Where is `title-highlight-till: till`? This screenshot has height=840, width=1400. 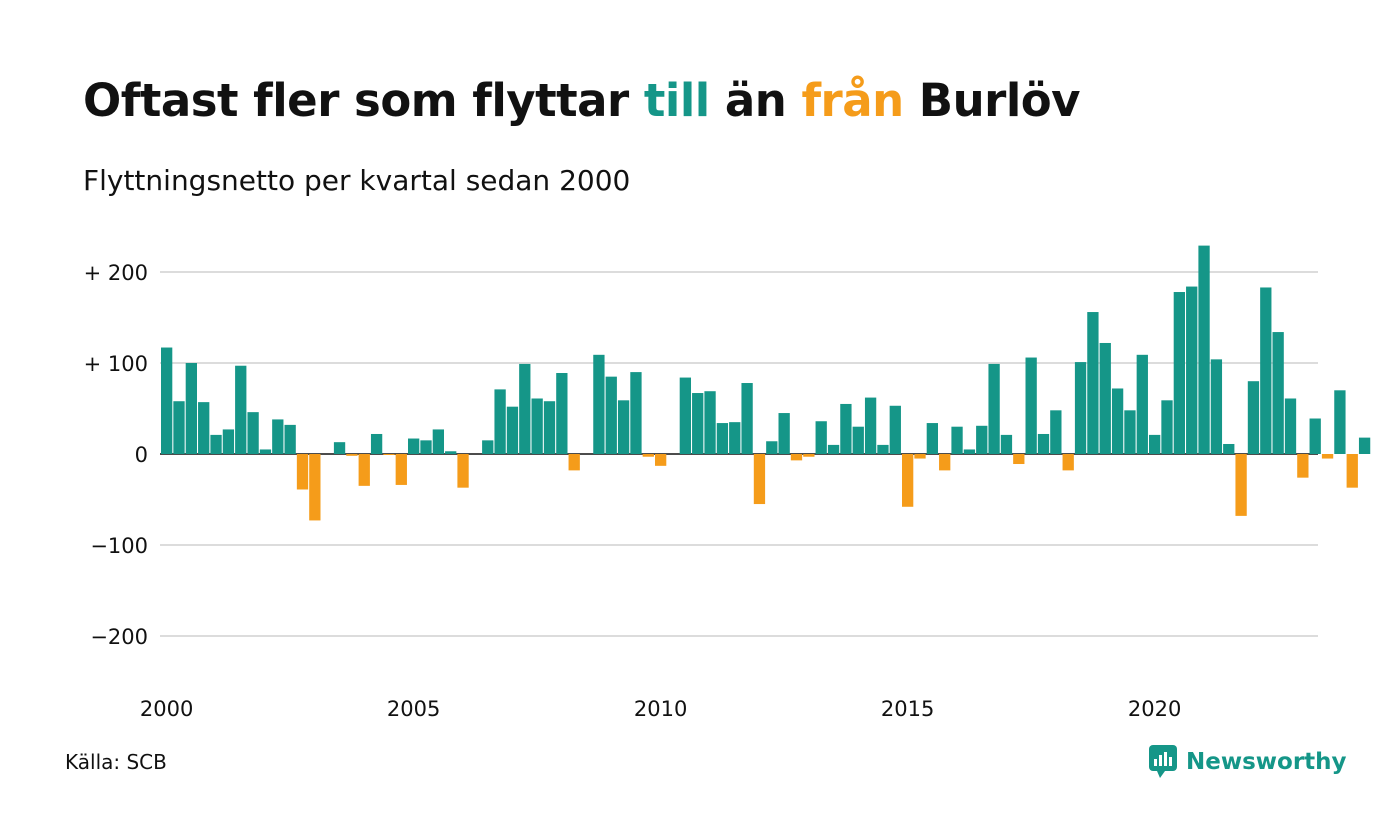 title-highlight-till: till is located at coordinates (676, 100).